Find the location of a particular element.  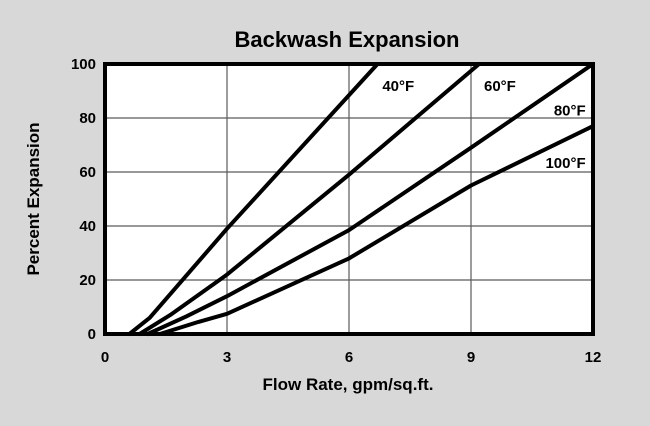

y-axis-title: Percent Expansion is located at coordinates (33, 198).